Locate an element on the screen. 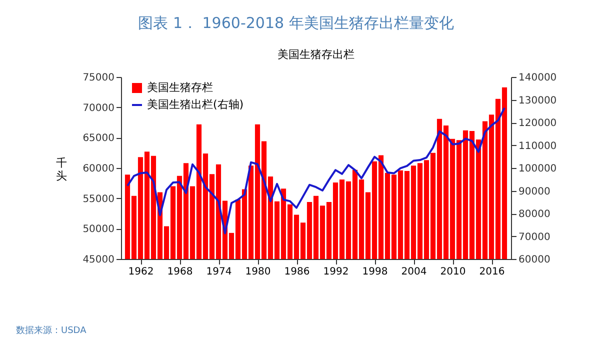 The width and height of the screenshot is (592, 348). x-tick-label: 1974 is located at coordinates (219, 272).